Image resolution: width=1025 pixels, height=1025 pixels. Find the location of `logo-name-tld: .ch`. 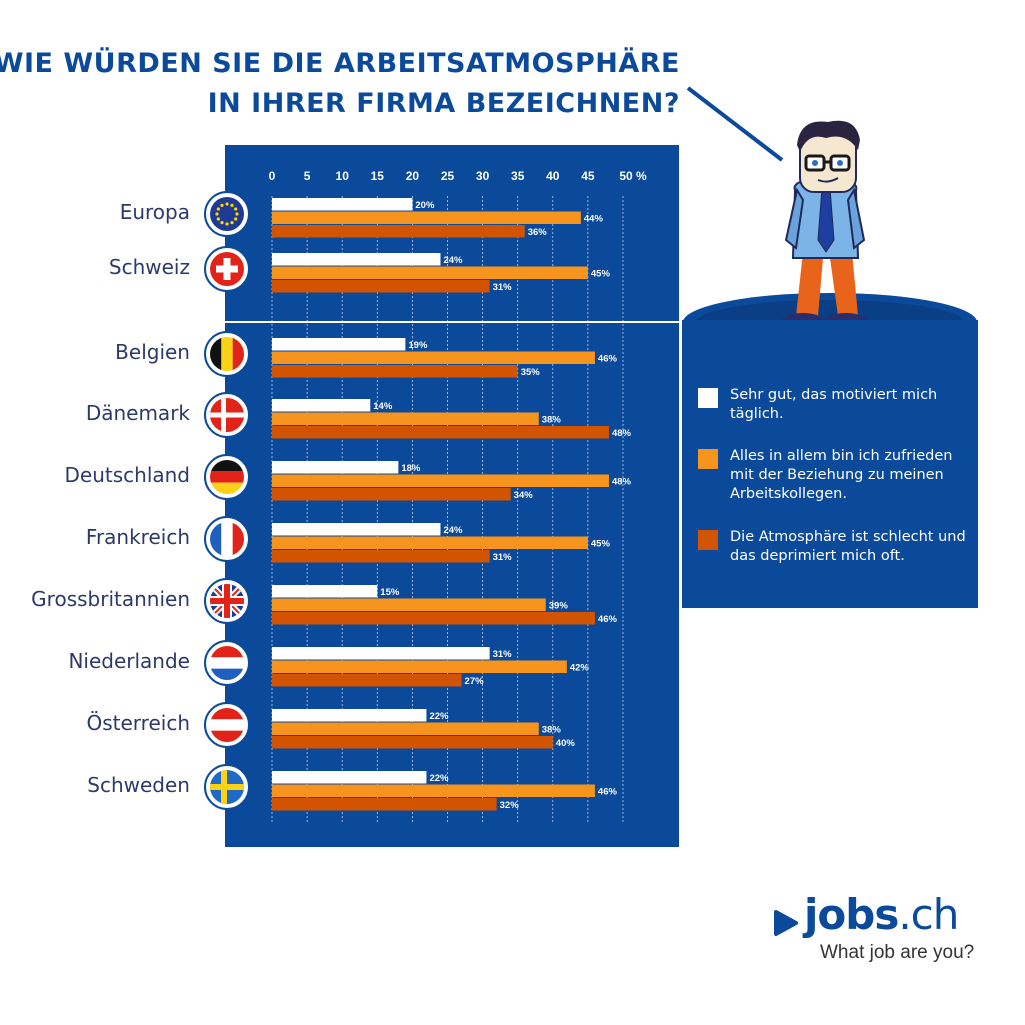

logo-name-tld: .ch is located at coordinates (928, 914).